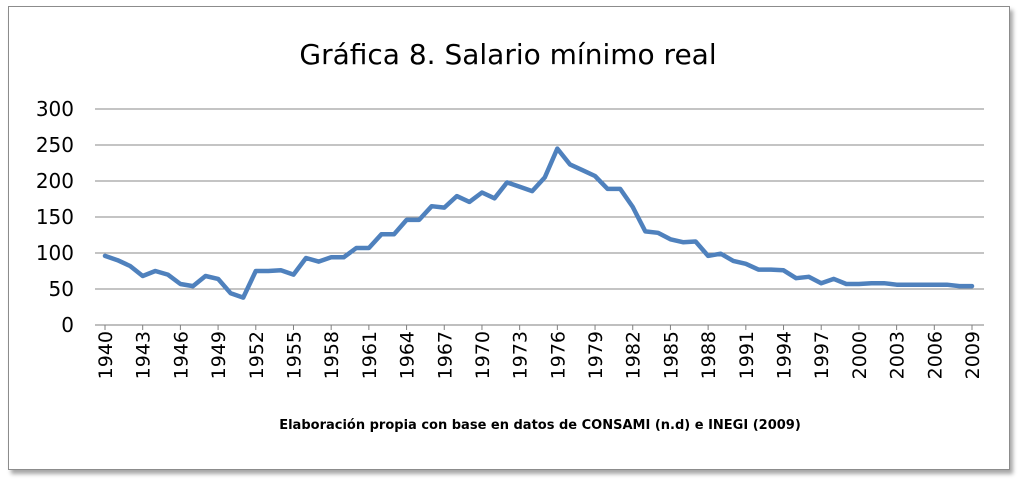 The width and height of the screenshot is (1024, 482). Describe the element at coordinates (596, 355) in the screenshot. I see `x-tick-label: 1979` at that location.